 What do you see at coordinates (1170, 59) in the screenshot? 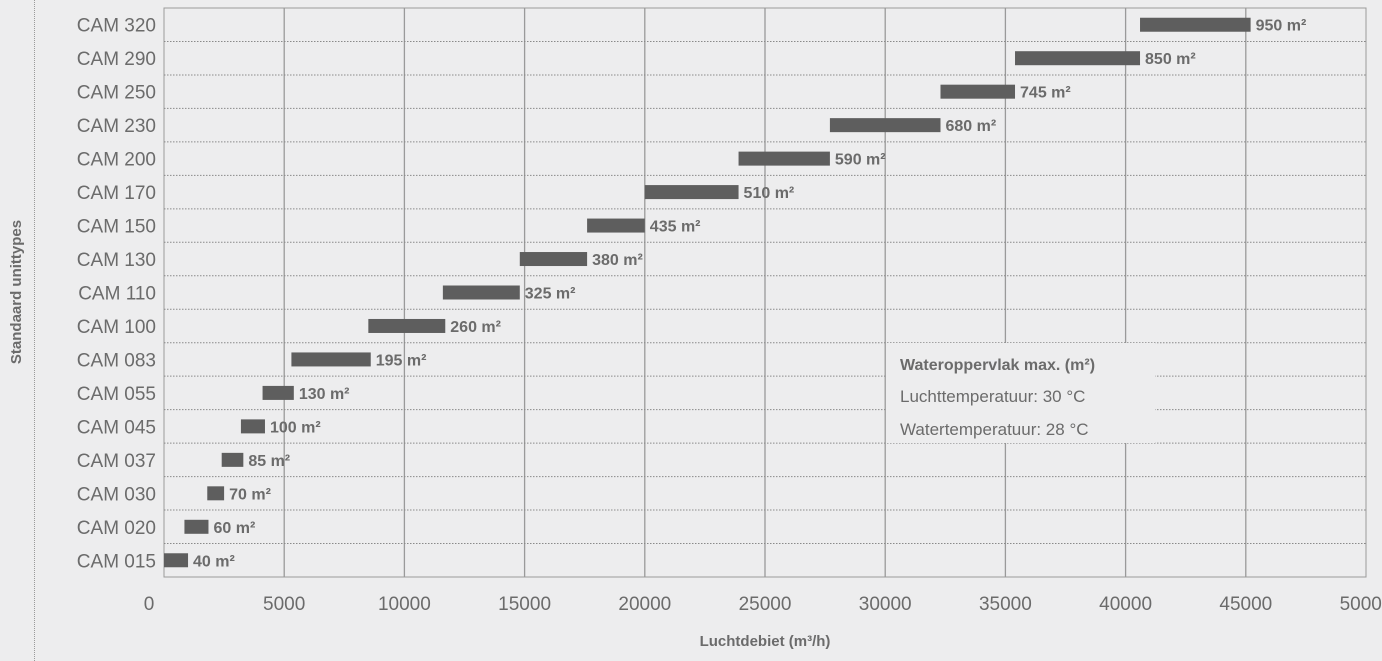
I see `bar-value-label: 850 m²` at bounding box center [1170, 59].